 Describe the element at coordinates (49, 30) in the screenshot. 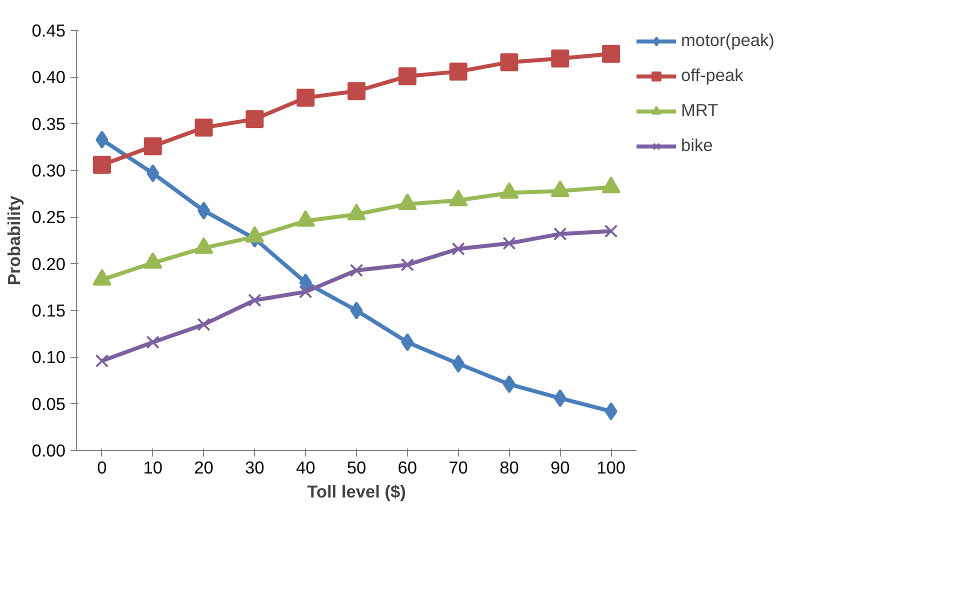

I see `y-tick-label: 0.45` at that location.